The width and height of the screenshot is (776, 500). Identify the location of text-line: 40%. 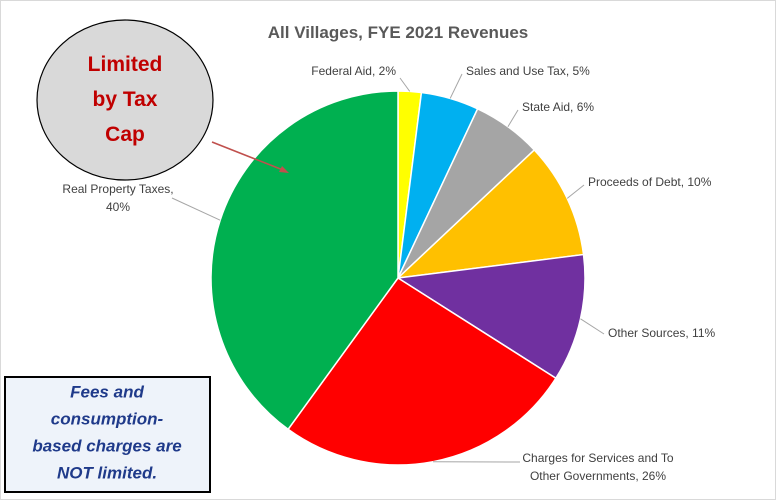
(118, 207).